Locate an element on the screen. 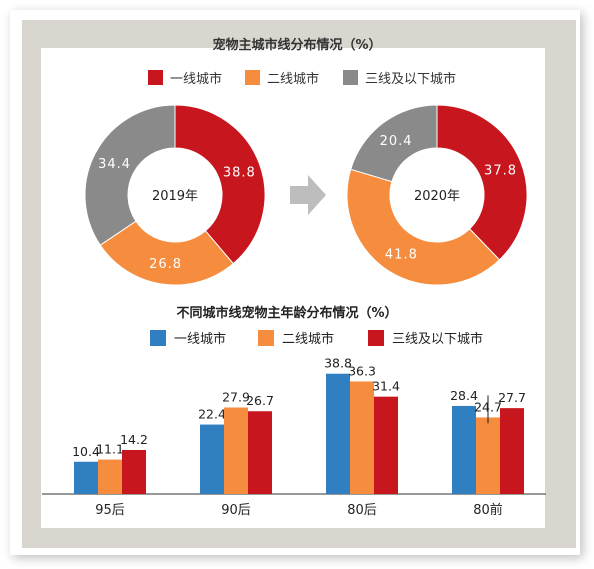  donut-slice-label: 38.8 is located at coordinates (239, 172).